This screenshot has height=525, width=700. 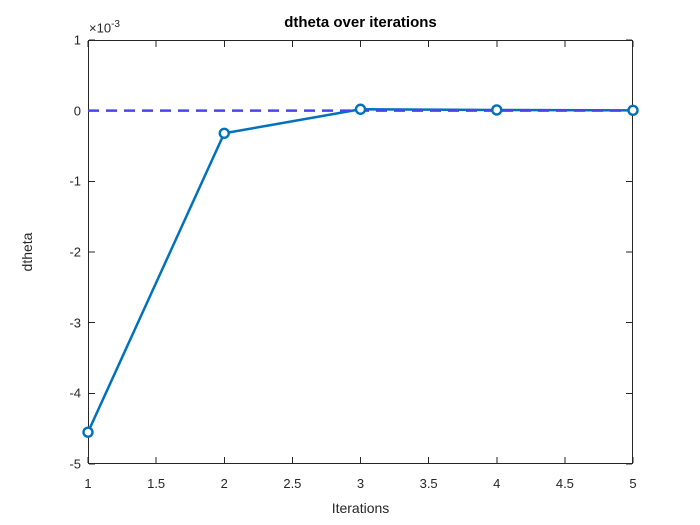 I want to click on y-tick-label: -1, so click(x=75, y=181).